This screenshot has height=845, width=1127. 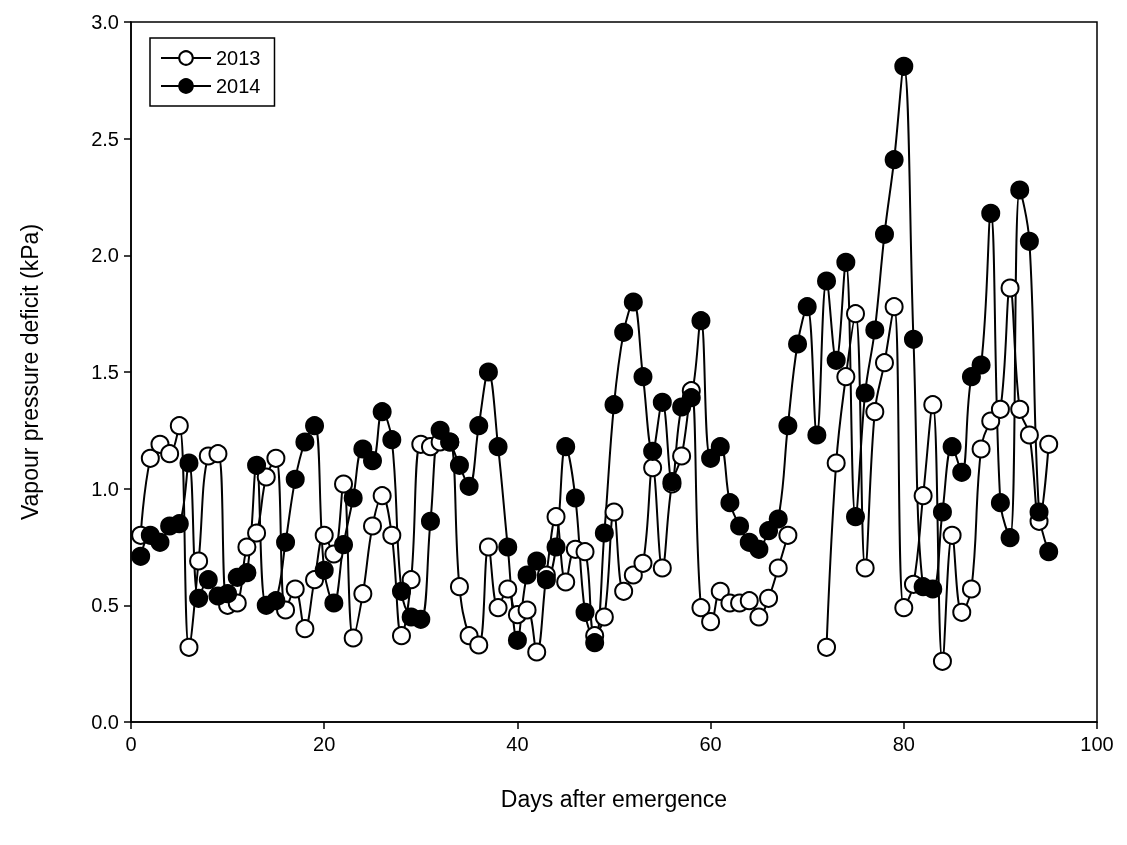 What do you see at coordinates (614, 798) in the screenshot?
I see `x-axis-title: Days after emergence` at bounding box center [614, 798].